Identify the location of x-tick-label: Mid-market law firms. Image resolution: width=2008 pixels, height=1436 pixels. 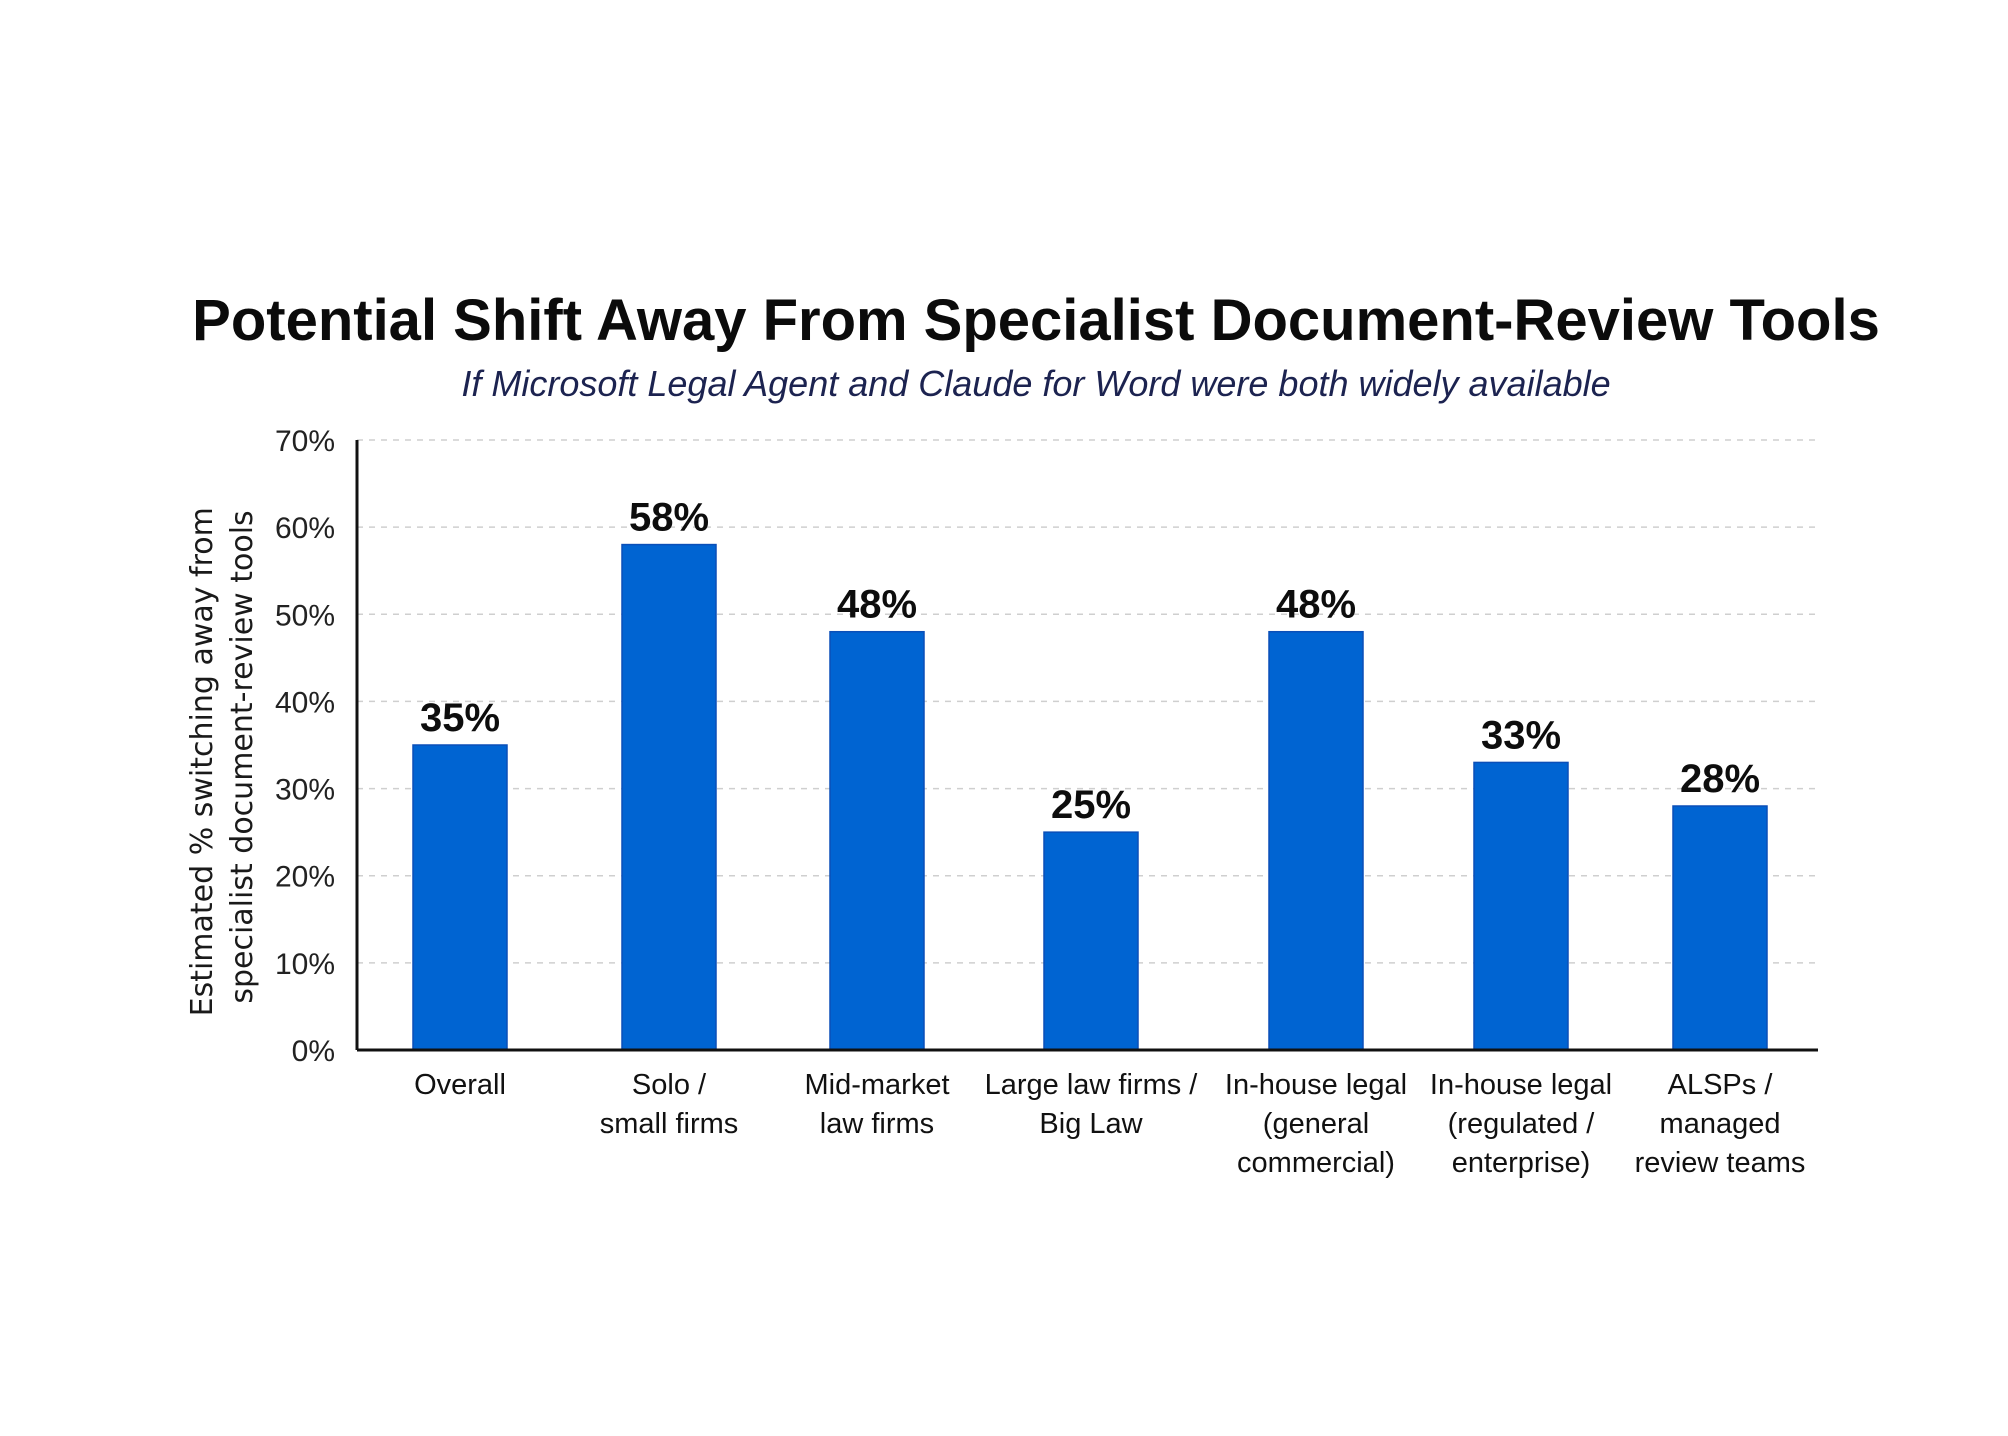
(876, 1104).